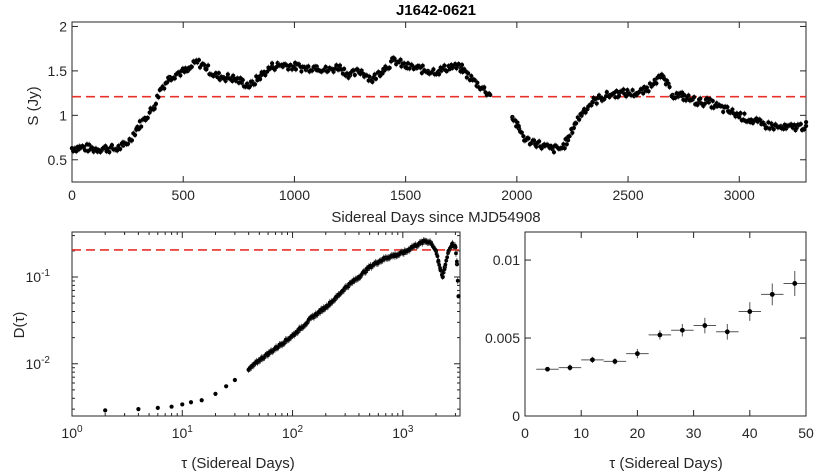 This screenshot has width=822, height=474. I want to click on p3-frame, so click(665, 324).